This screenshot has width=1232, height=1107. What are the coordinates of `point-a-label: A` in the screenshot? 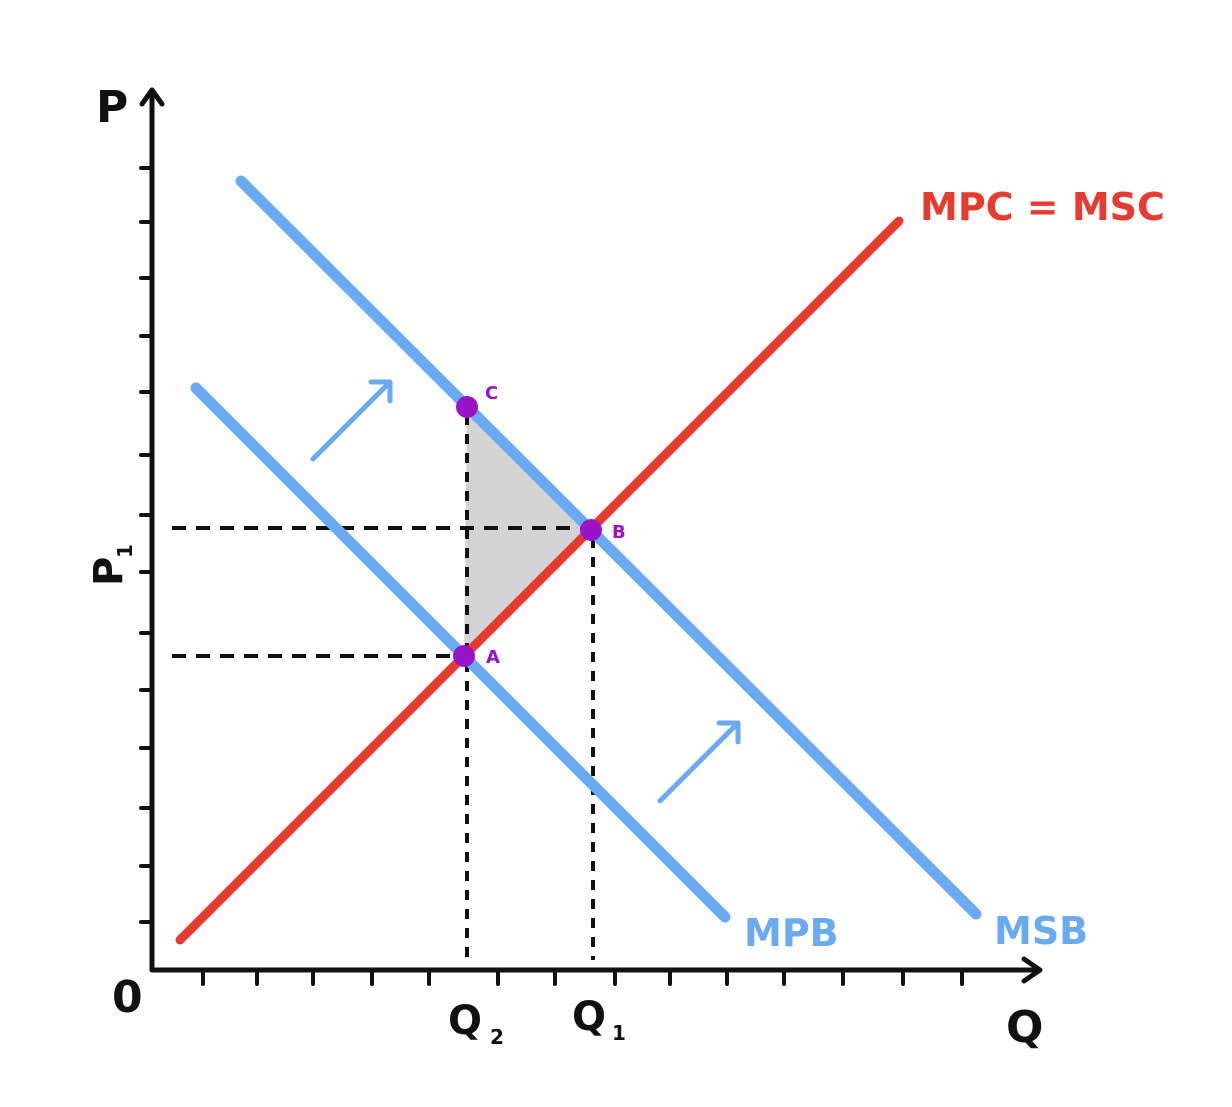 It's located at (493, 657).